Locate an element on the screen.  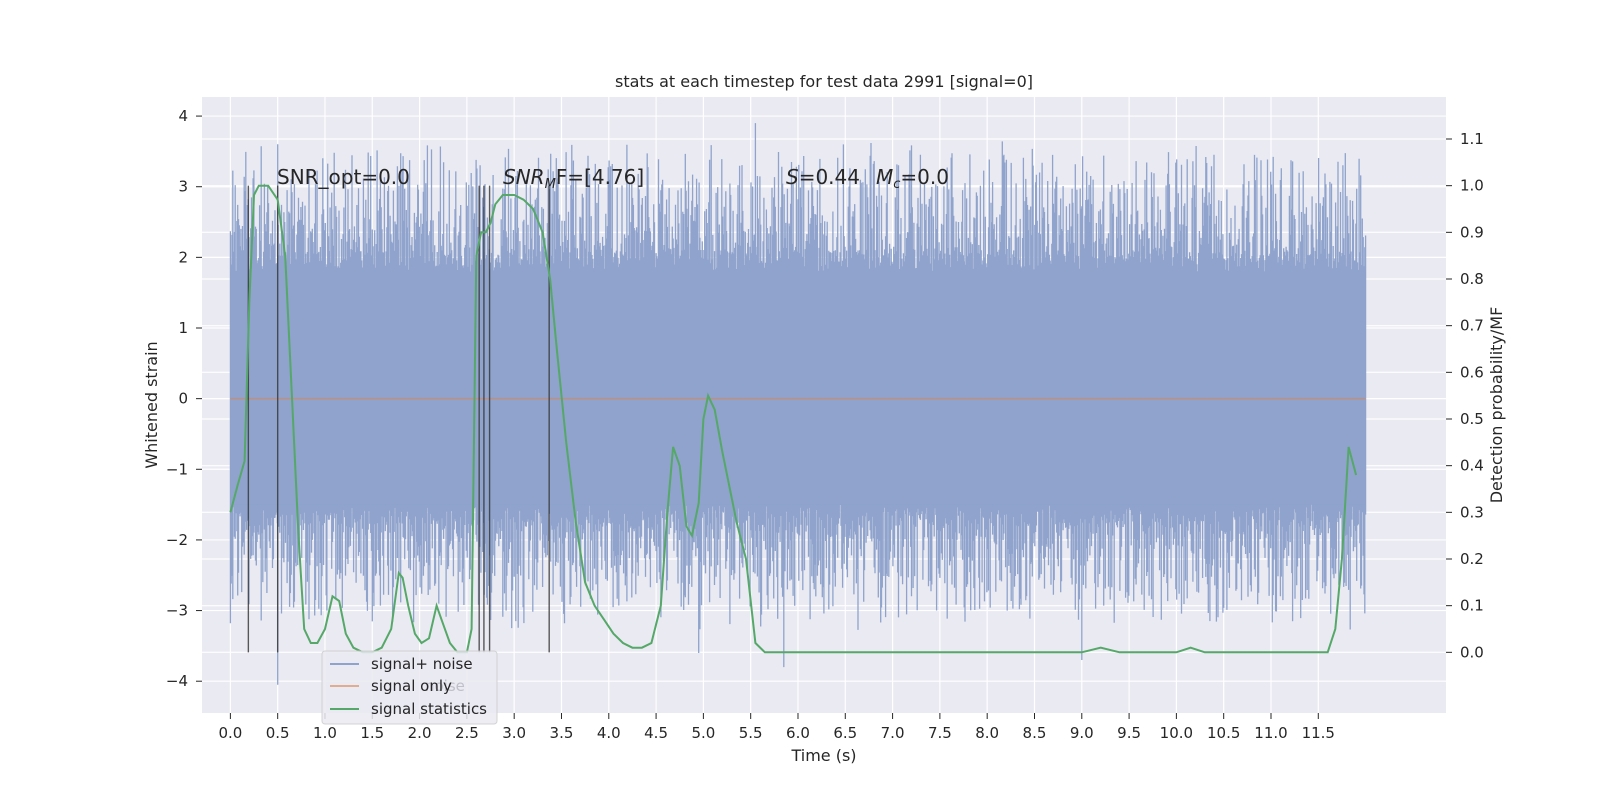
legend-ghost-text: noise is located at coordinates (445, 686).